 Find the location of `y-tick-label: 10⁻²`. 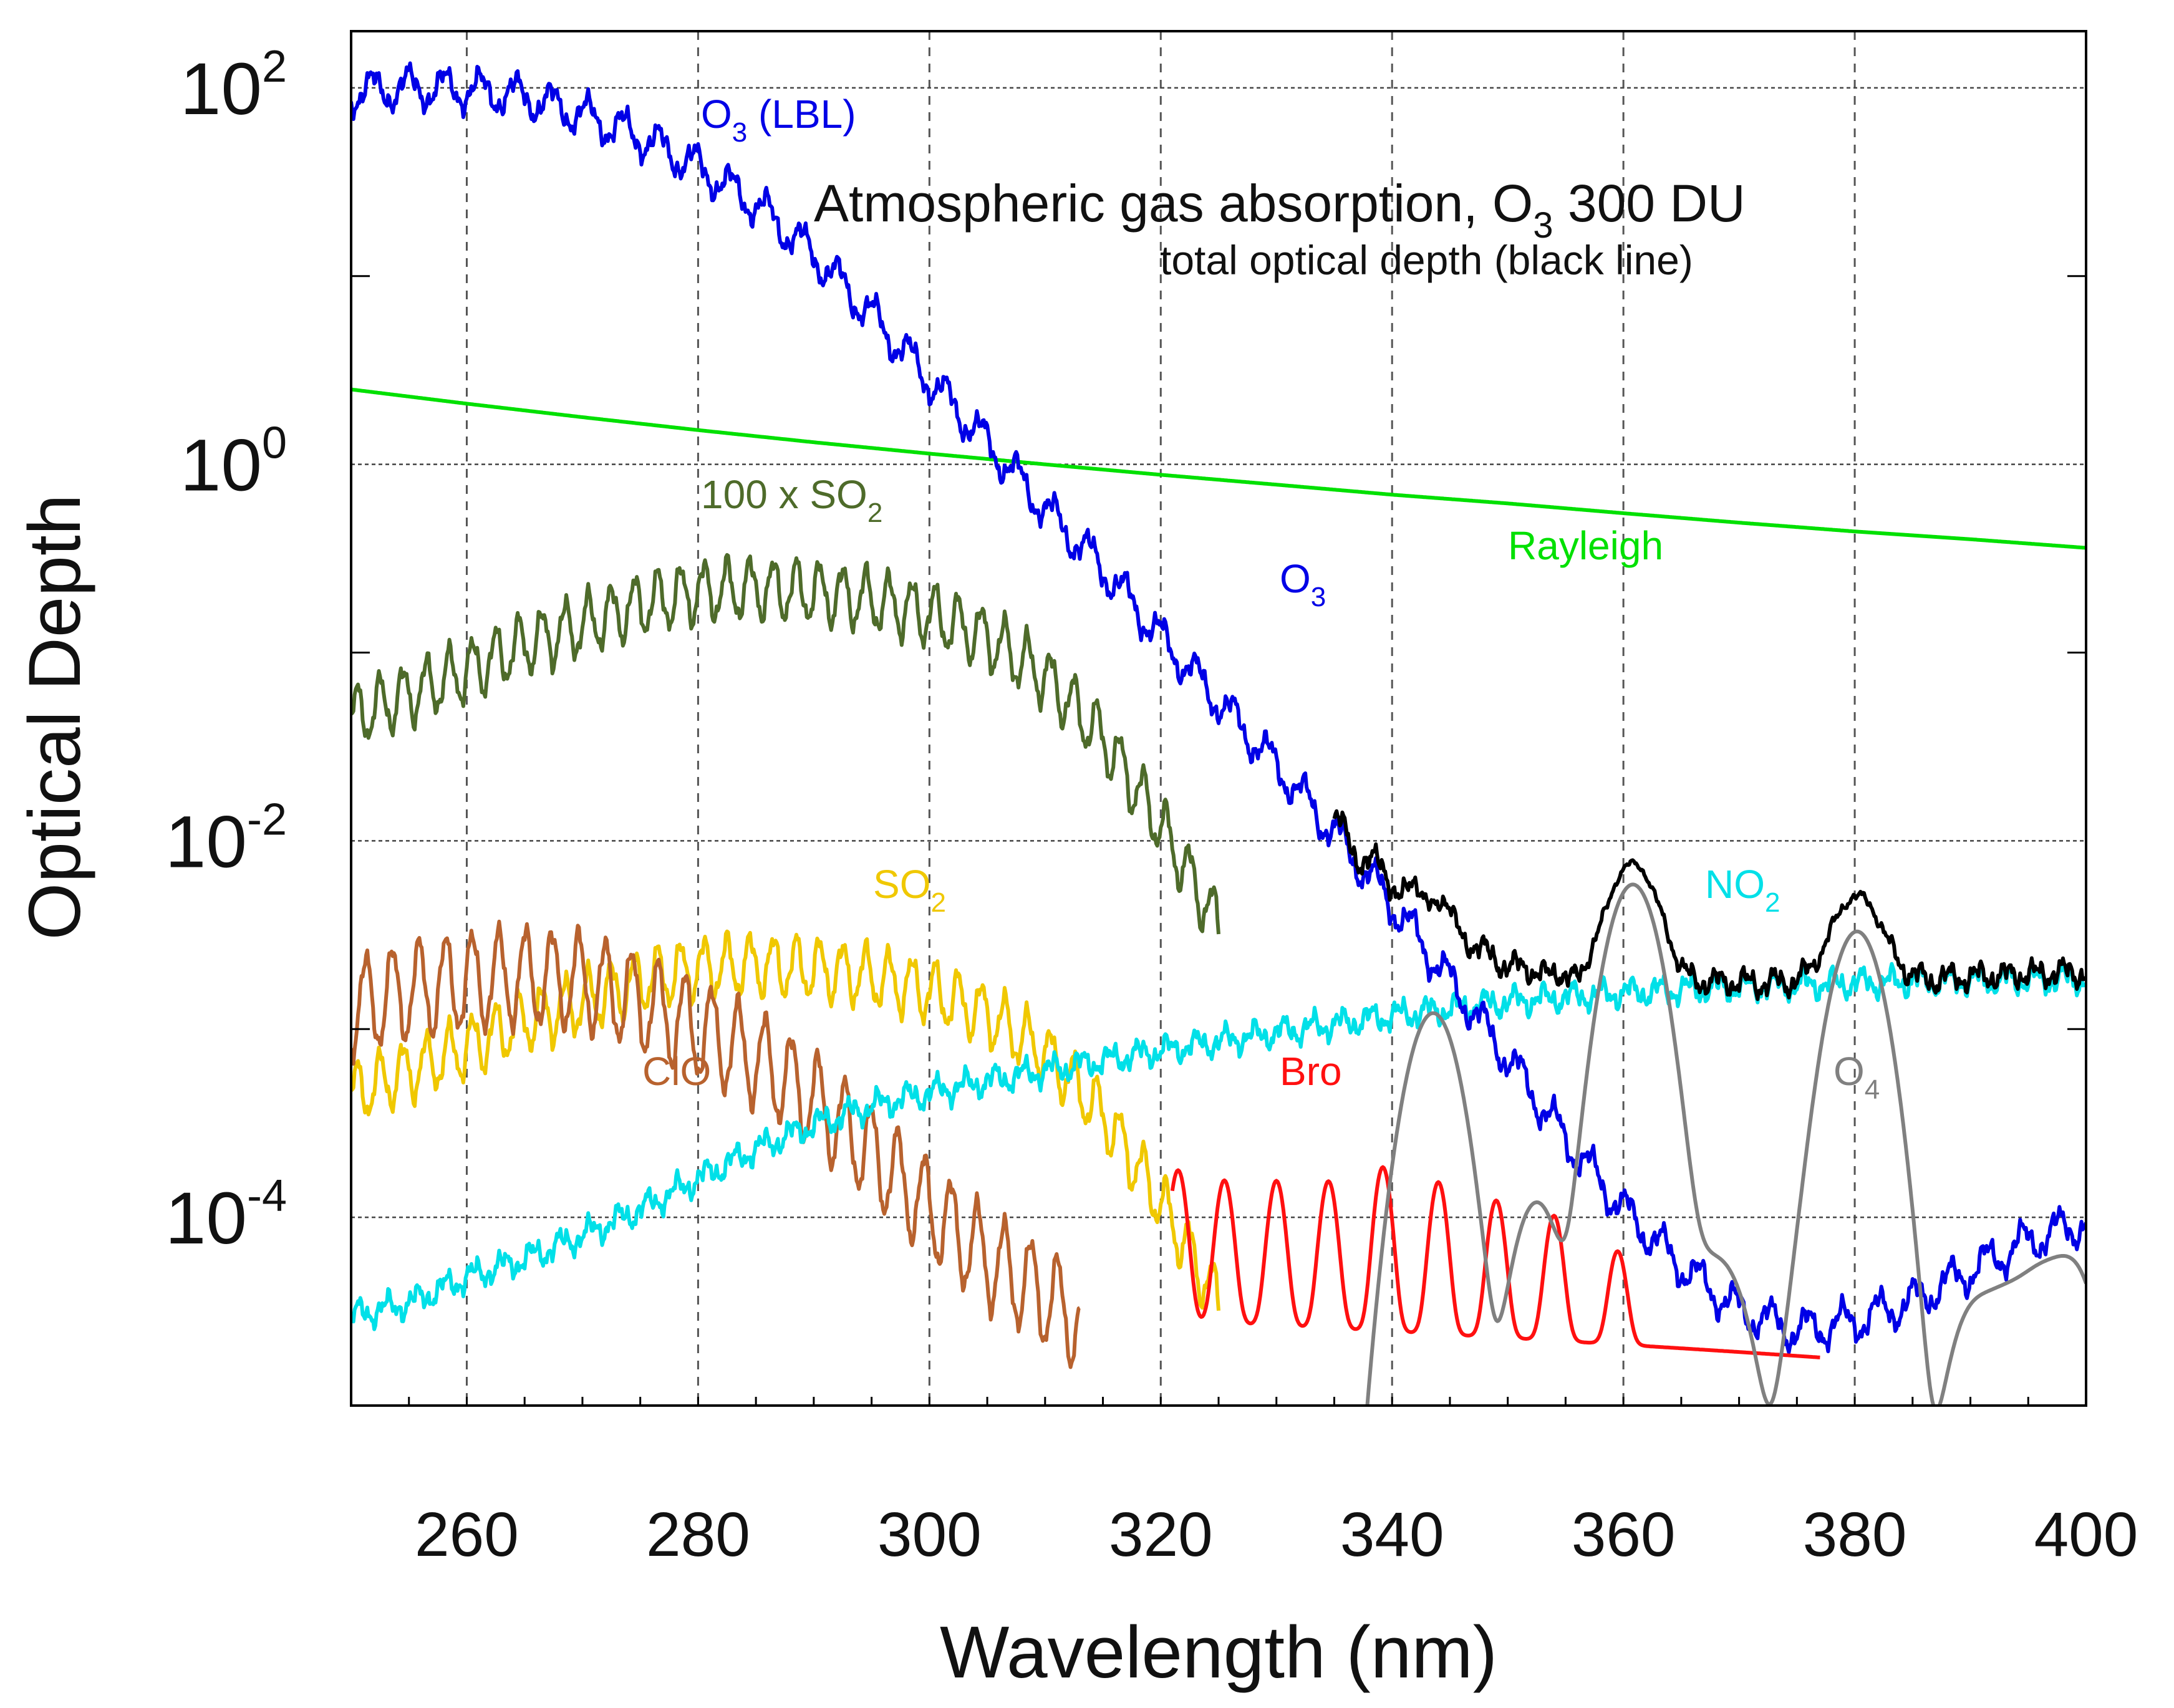

y-tick-label: 10⁻² is located at coordinates (226, 838).